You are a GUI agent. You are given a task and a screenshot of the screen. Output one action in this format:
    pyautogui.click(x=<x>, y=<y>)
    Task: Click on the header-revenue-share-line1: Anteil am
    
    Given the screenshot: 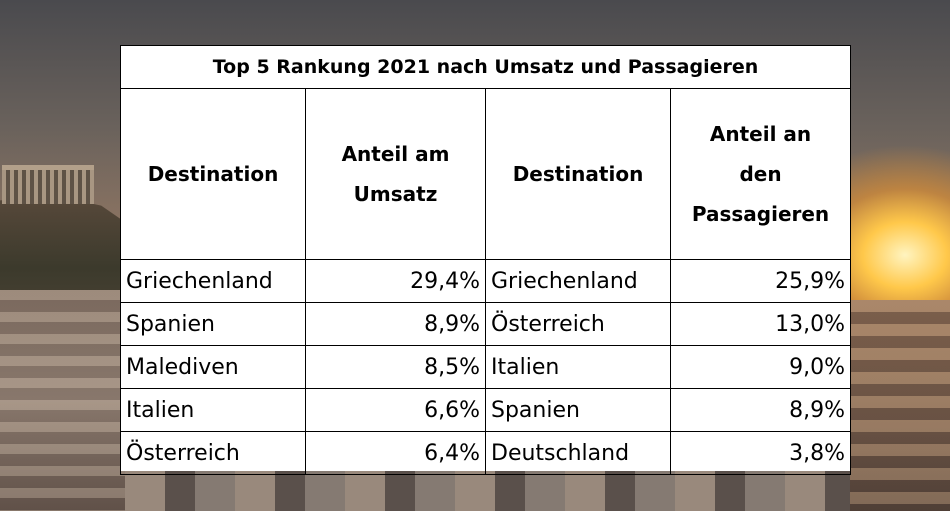 What is the action you would take?
    pyautogui.click(x=395, y=154)
    